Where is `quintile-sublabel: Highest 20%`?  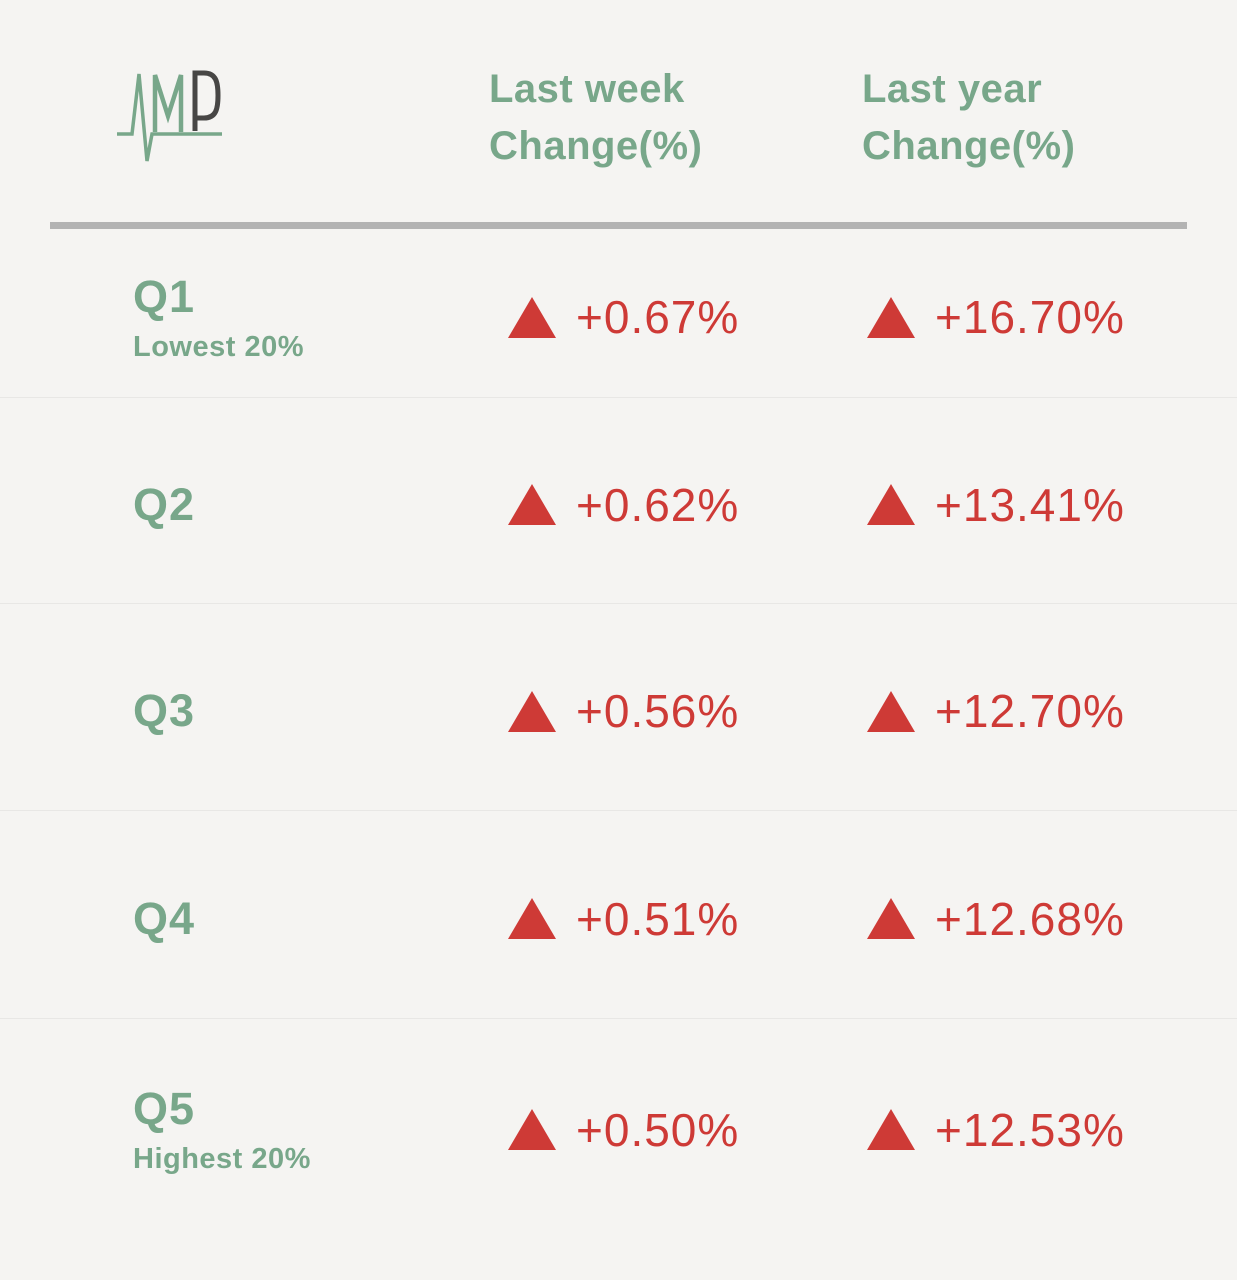
quintile-sublabel: Highest 20% is located at coordinates (222, 1159).